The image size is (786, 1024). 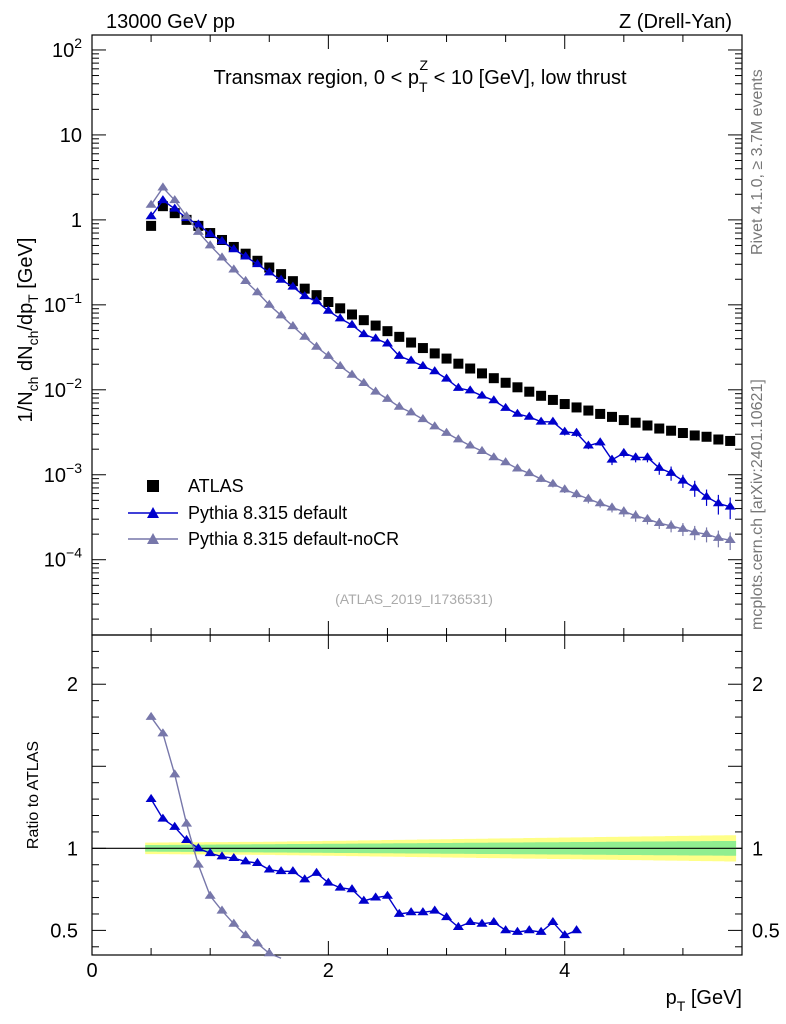 What do you see at coordinates (170, 22) in the screenshot?
I see `header-left: 13000 GeV pp` at bounding box center [170, 22].